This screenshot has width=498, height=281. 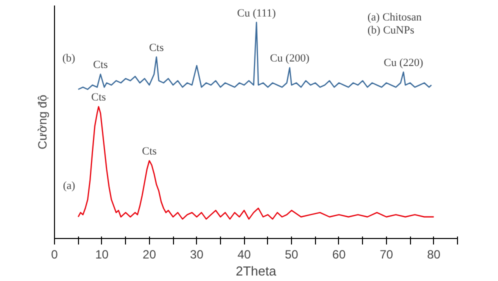 I want to click on annotation: Cu (220), so click(x=404, y=63).